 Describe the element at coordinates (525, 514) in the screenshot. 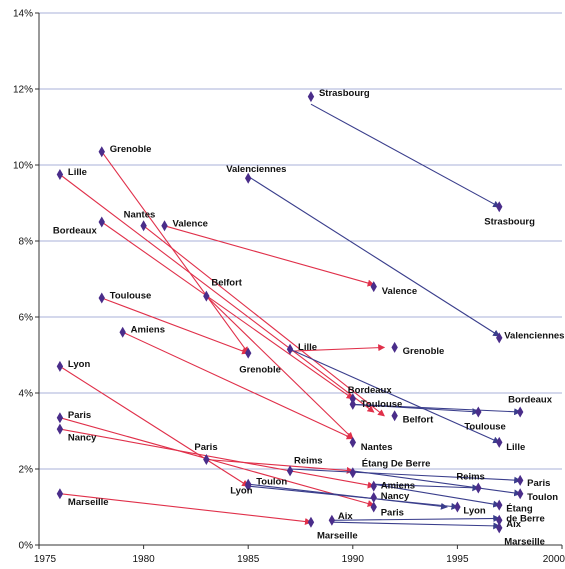

I see `point-label: Étang de Berre` at that location.